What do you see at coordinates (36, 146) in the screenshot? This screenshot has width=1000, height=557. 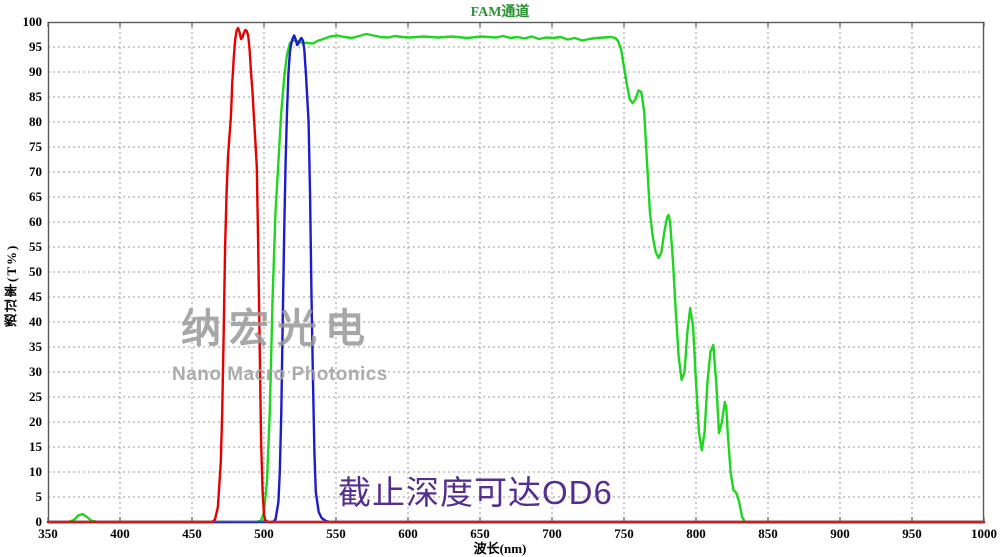 I see `svg-text: 75` at bounding box center [36, 146].